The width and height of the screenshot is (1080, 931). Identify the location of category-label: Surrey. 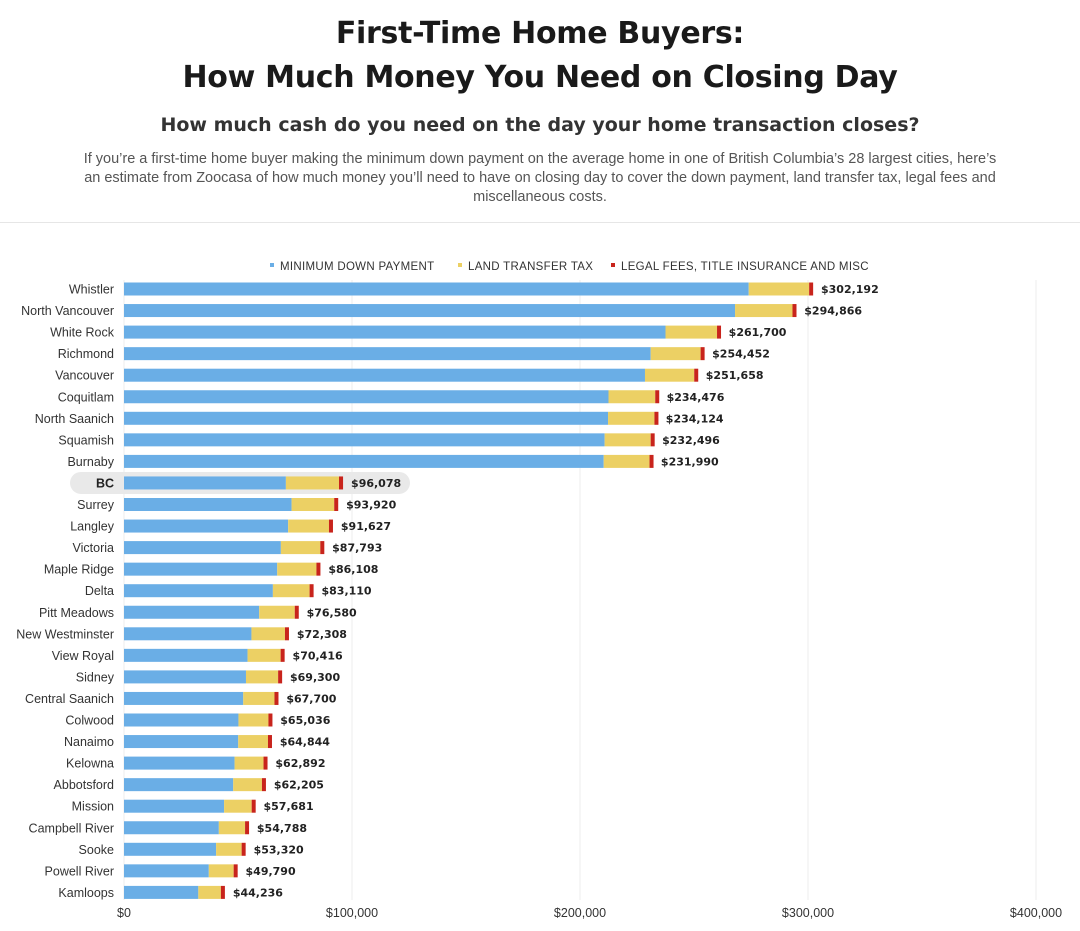
(96, 505).